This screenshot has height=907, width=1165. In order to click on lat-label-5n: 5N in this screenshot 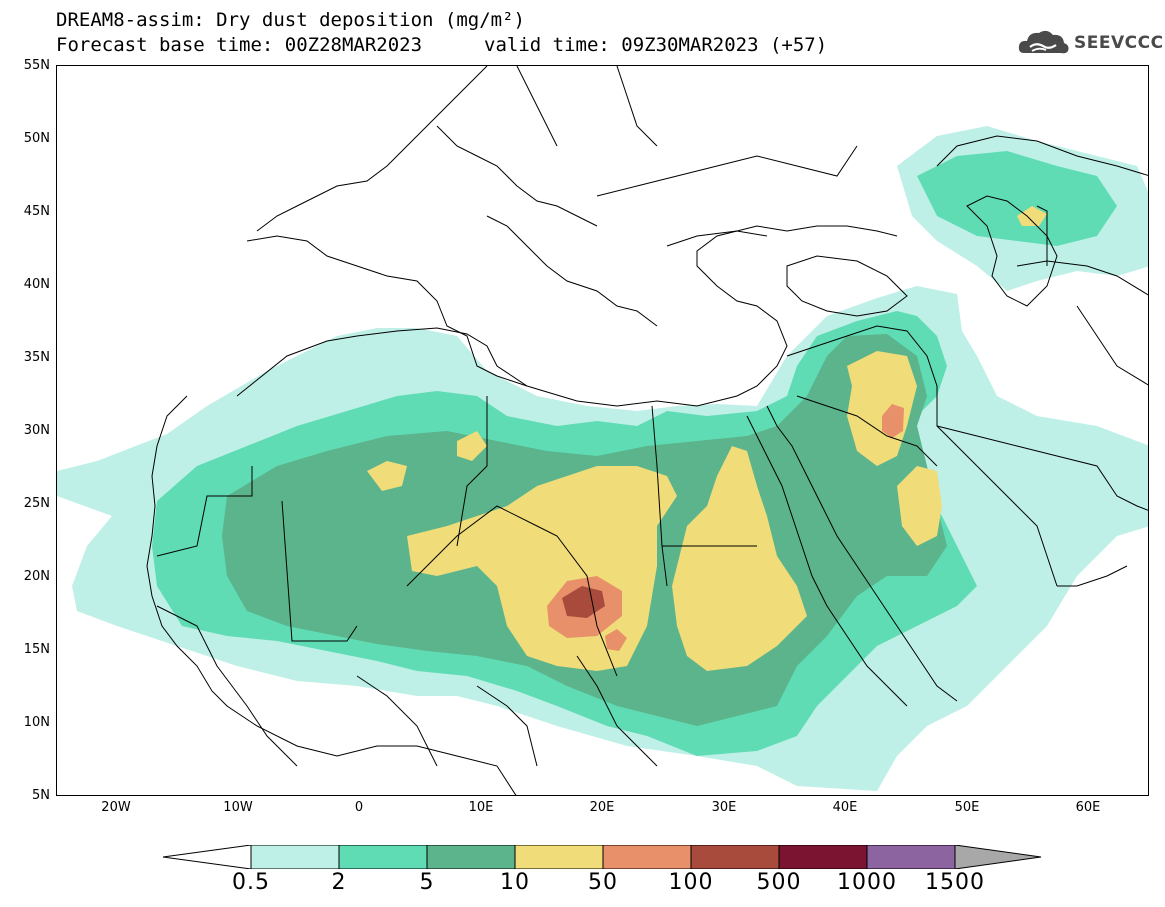, I will do `click(41, 795)`.